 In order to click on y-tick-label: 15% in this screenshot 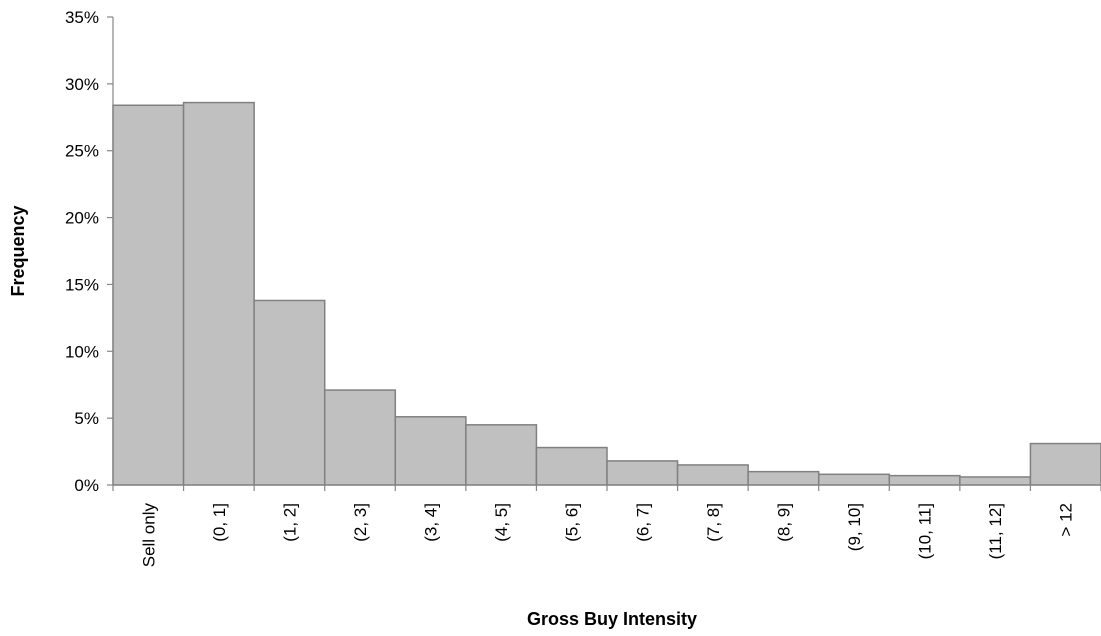, I will do `click(82, 284)`.